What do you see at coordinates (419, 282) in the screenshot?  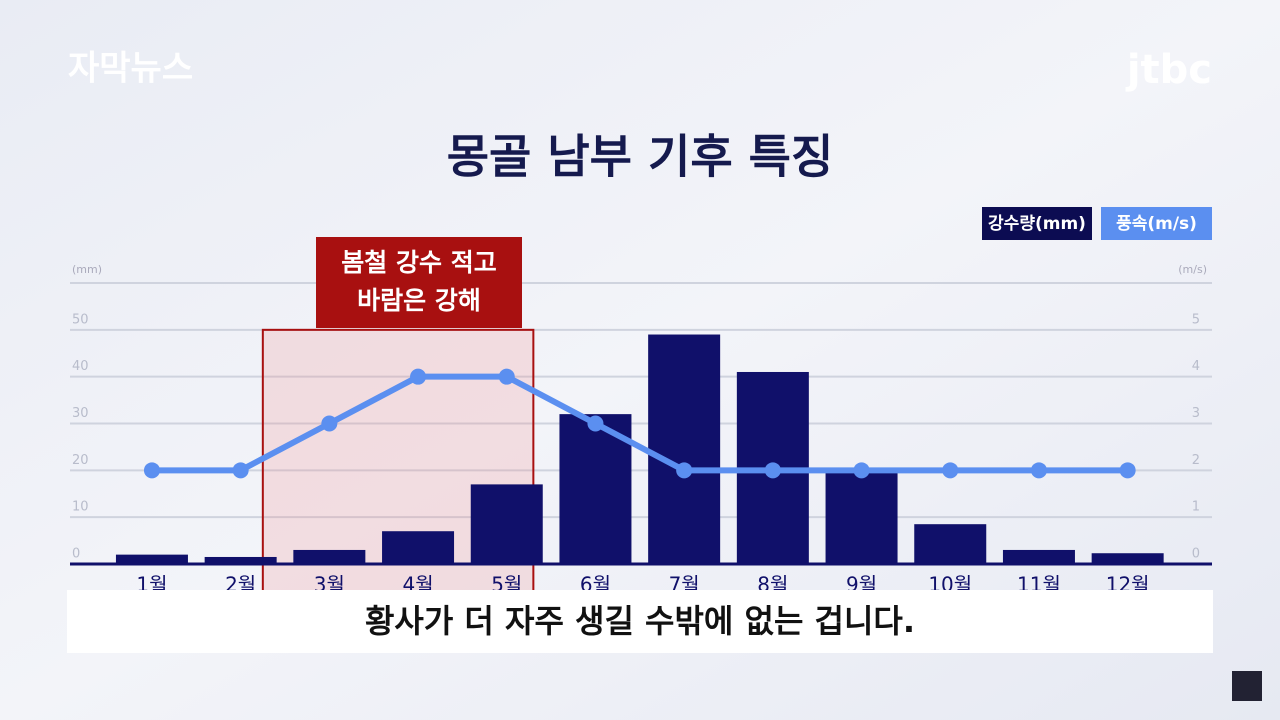 I see `annotation-box` at bounding box center [419, 282].